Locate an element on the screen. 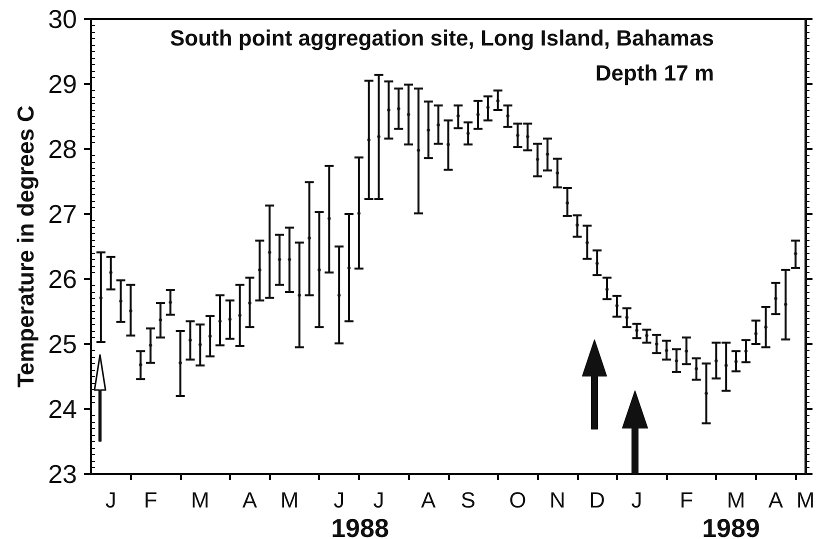  y-tick-label: 30 is located at coordinates (62, 19).